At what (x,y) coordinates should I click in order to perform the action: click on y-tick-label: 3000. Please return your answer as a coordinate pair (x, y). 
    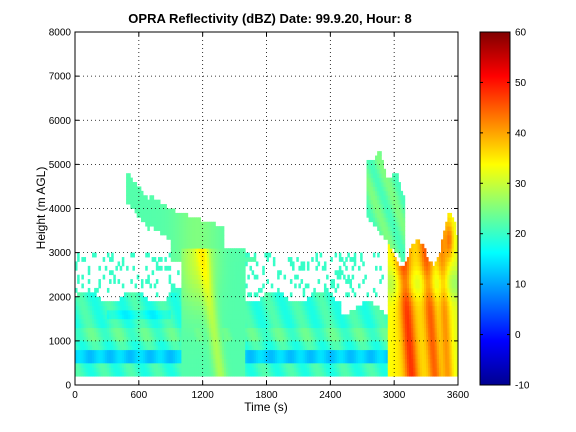
    Looking at the image, I should click on (60, 253).